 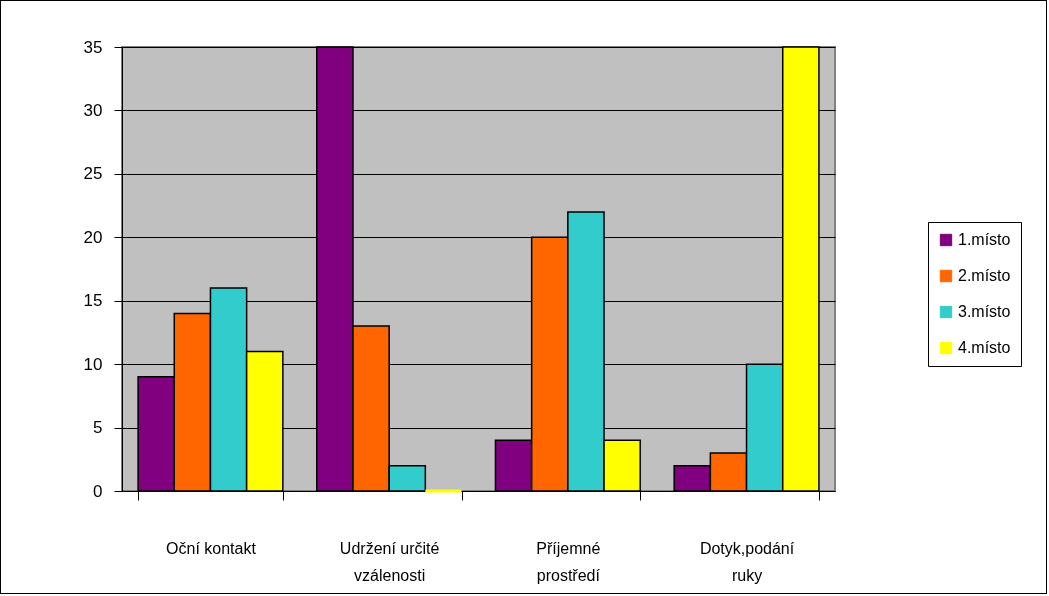 What do you see at coordinates (93, 47) in the screenshot?
I see `y-tick-label: 35` at bounding box center [93, 47].